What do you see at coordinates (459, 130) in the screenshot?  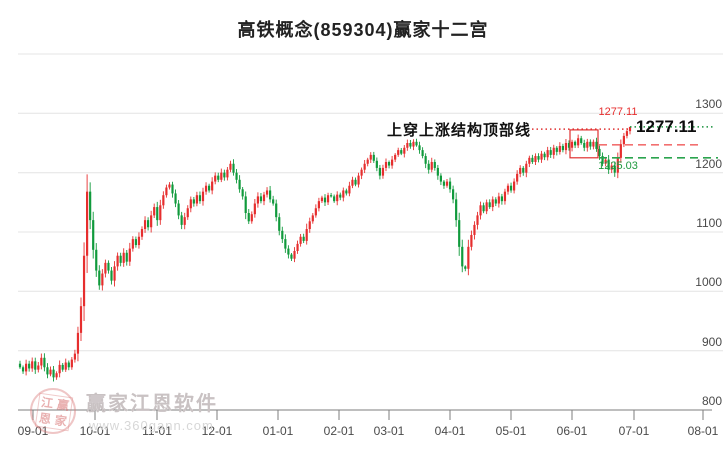 I see `structure-annotation-text: 上穿上涨结构顶部线` at bounding box center [459, 130].